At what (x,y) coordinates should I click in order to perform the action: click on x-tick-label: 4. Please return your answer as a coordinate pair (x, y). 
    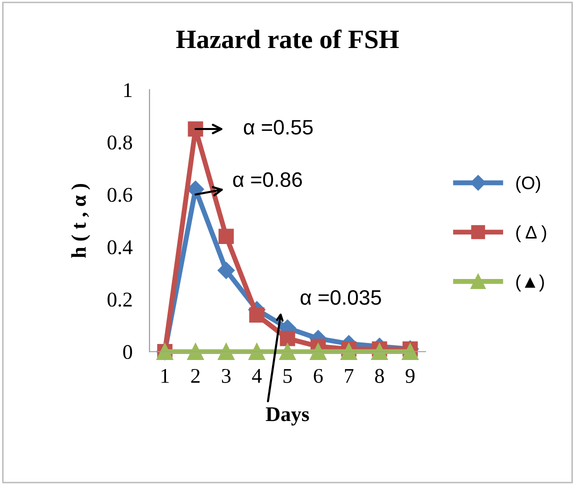
    Looking at the image, I should click on (257, 376).